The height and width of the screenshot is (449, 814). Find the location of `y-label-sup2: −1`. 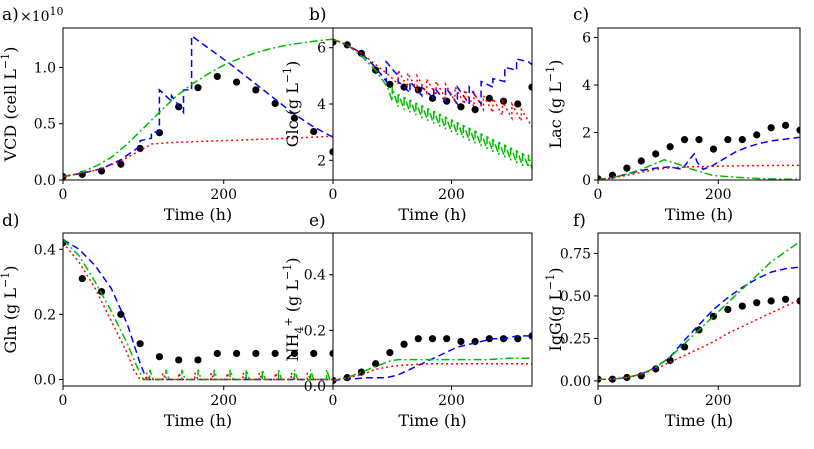

y-label-sup2: −1 is located at coordinates (287, 272).